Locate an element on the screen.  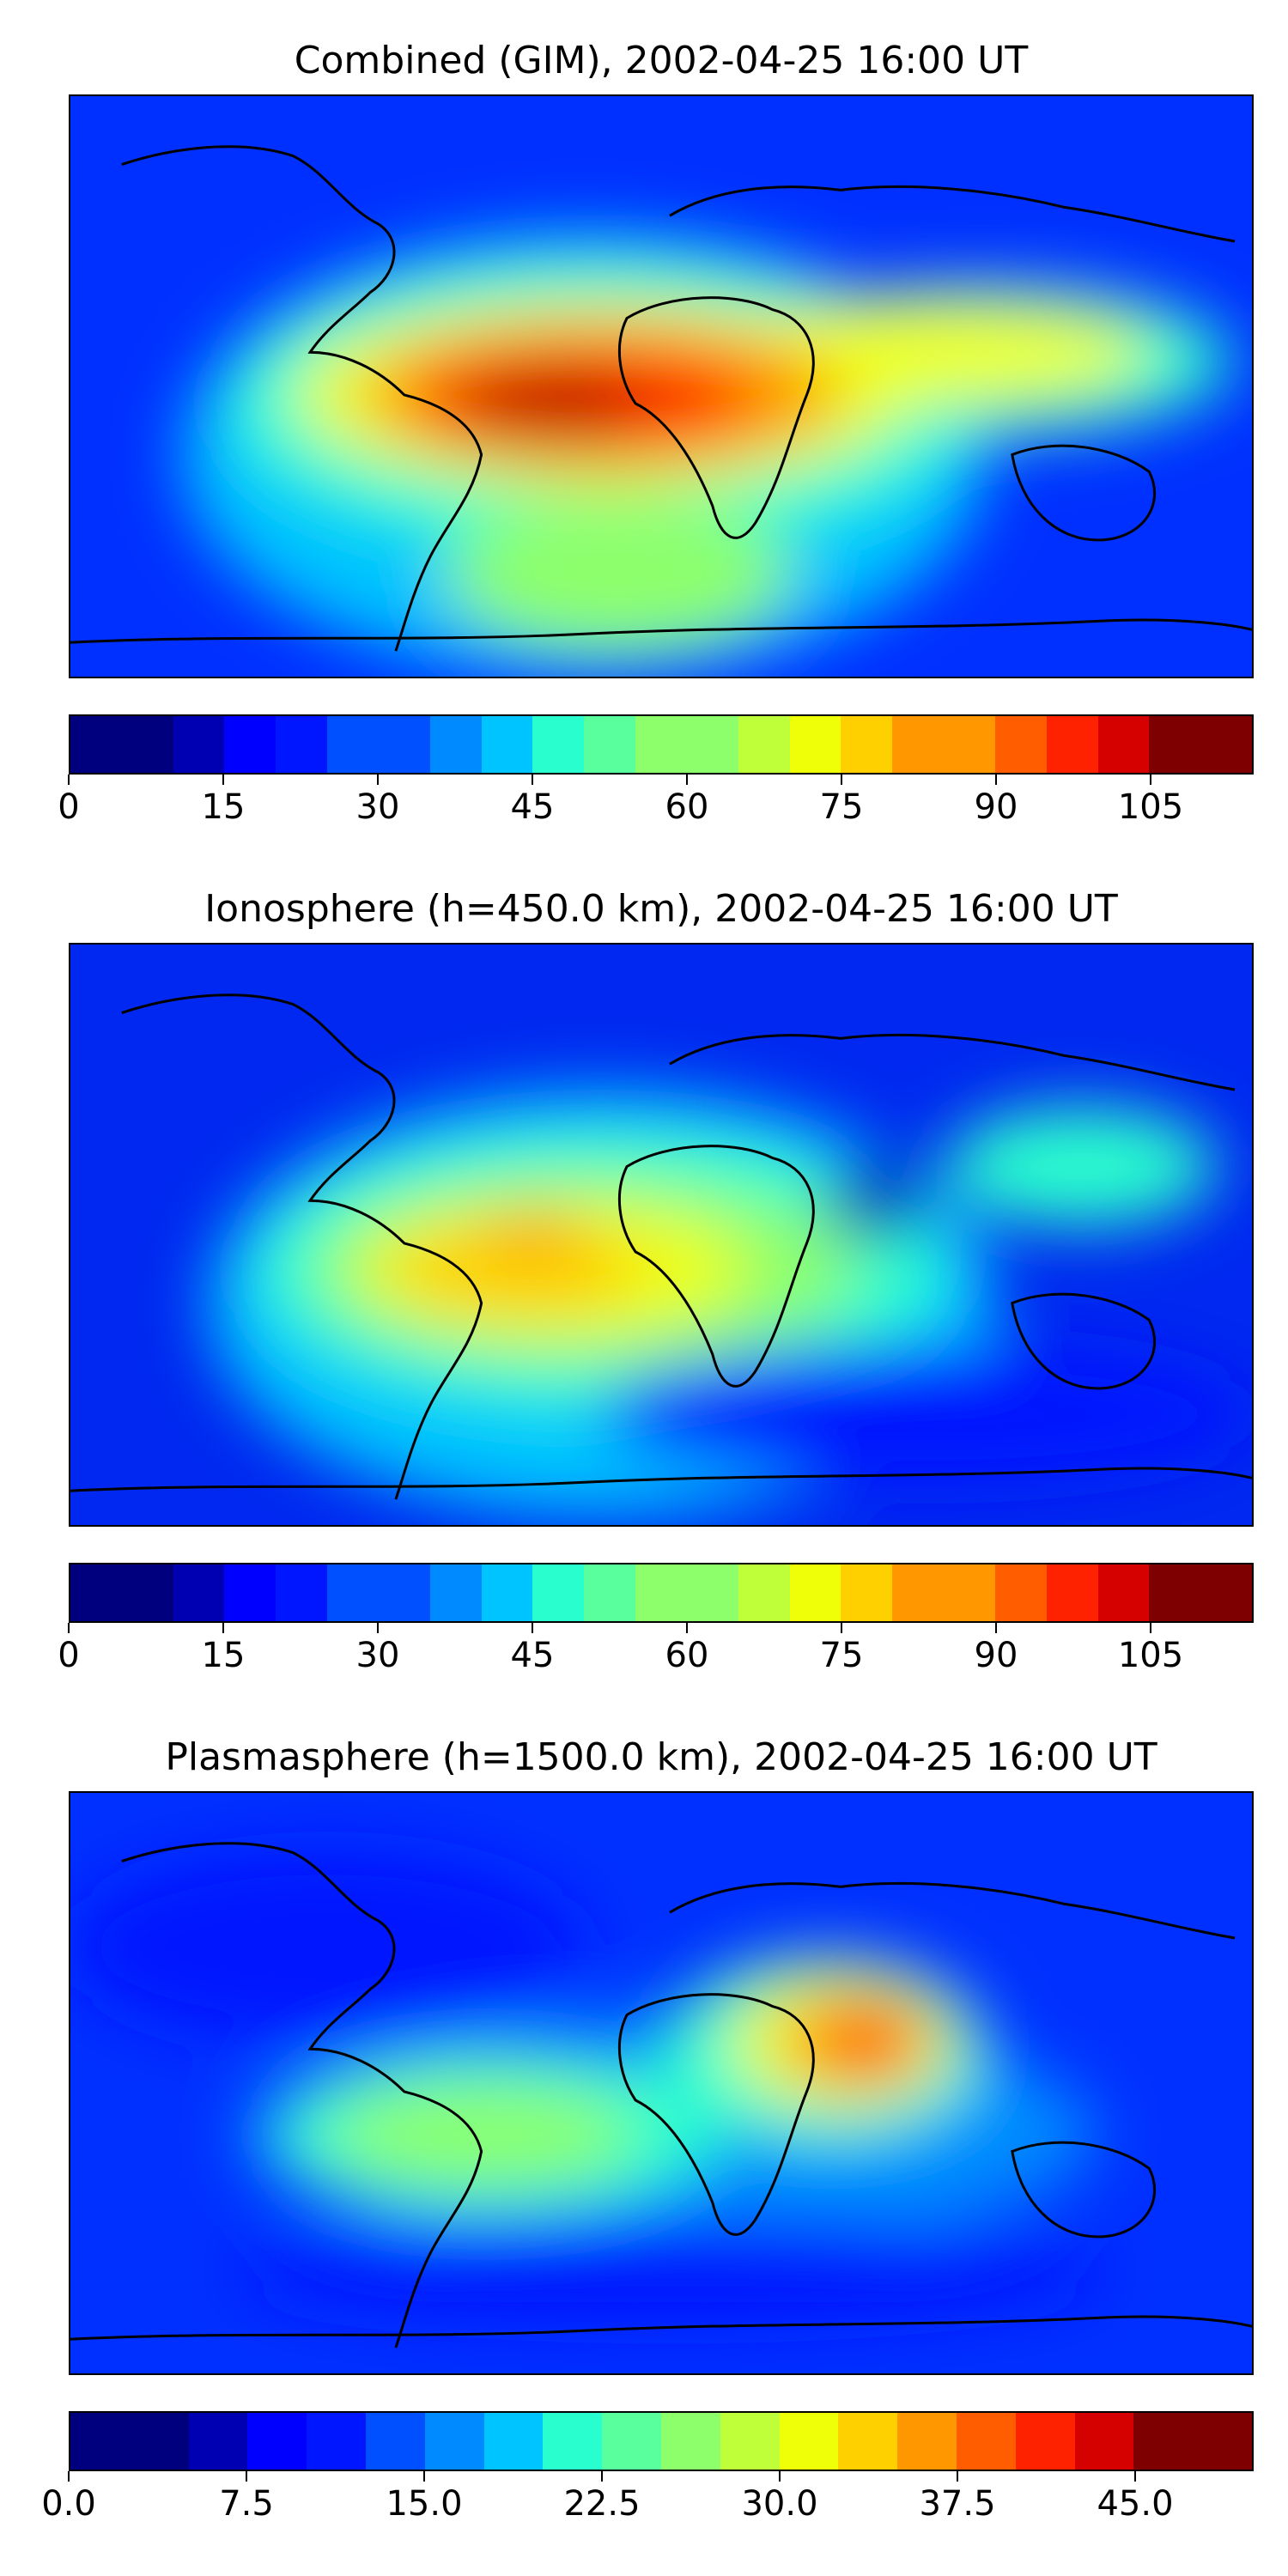
colorbar-tick-label: 22.5 is located at coordinates (602, 2504).